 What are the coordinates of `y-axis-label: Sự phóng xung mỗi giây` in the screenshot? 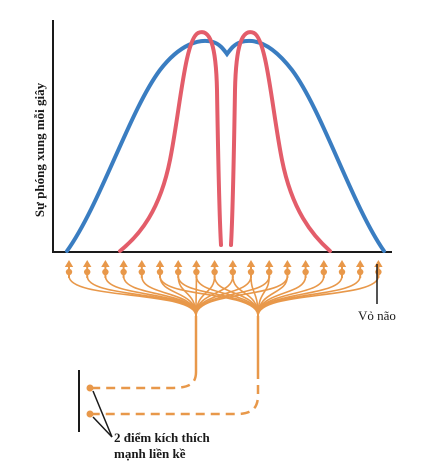 It's located at (39, 149).